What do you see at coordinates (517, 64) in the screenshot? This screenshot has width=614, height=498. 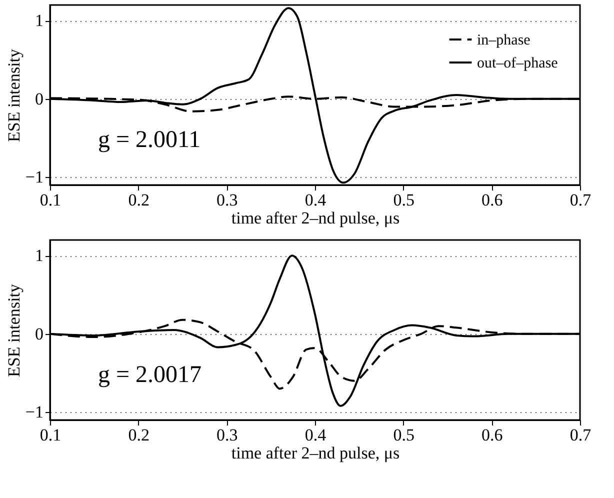 I see `legend-label: out–of–phase` at bounding box center [517, 64].